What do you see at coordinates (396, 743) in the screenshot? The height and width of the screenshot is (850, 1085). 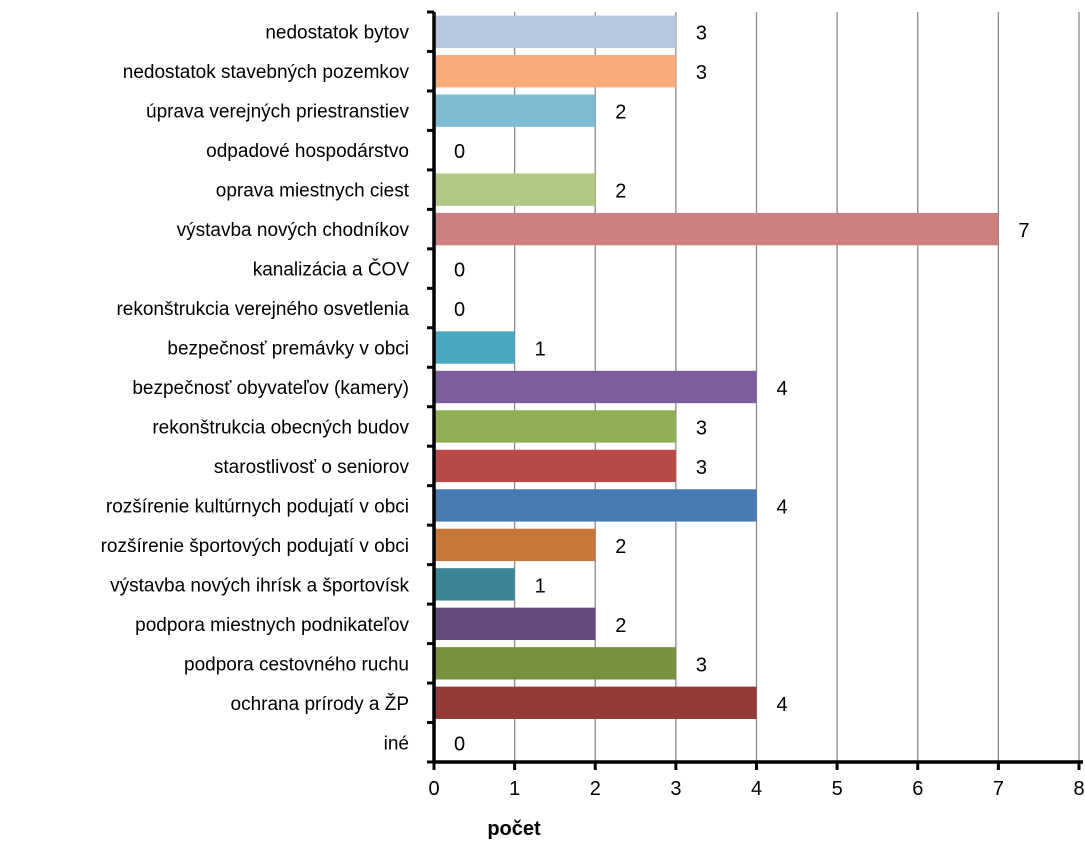 I see `category-label: iné` at bounding box center [396, 743].